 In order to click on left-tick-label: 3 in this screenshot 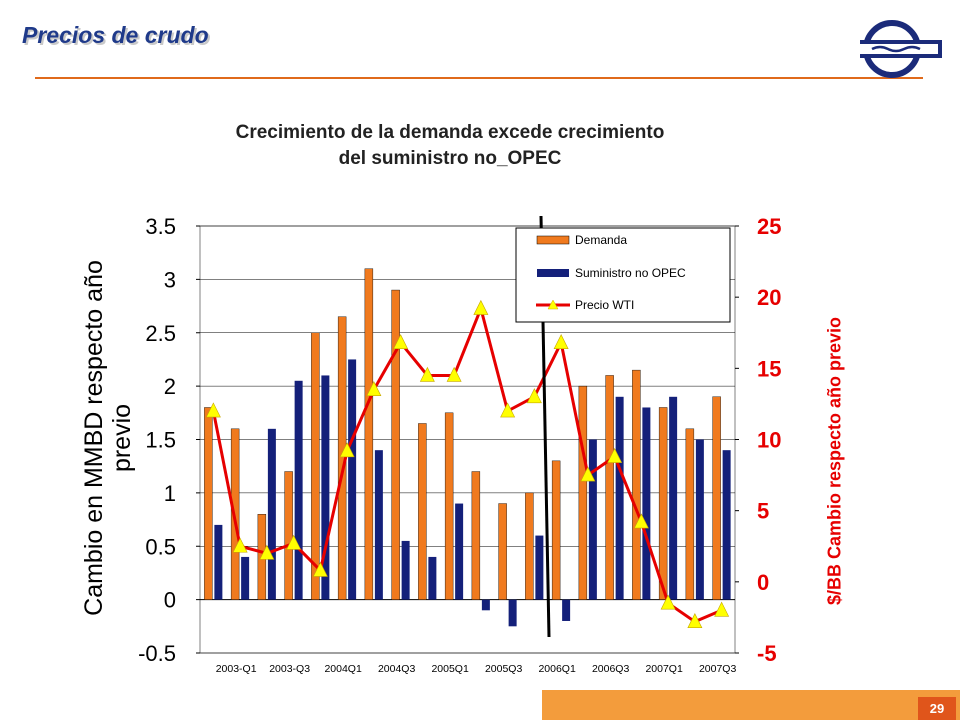, I will do `click(170, 279)`.